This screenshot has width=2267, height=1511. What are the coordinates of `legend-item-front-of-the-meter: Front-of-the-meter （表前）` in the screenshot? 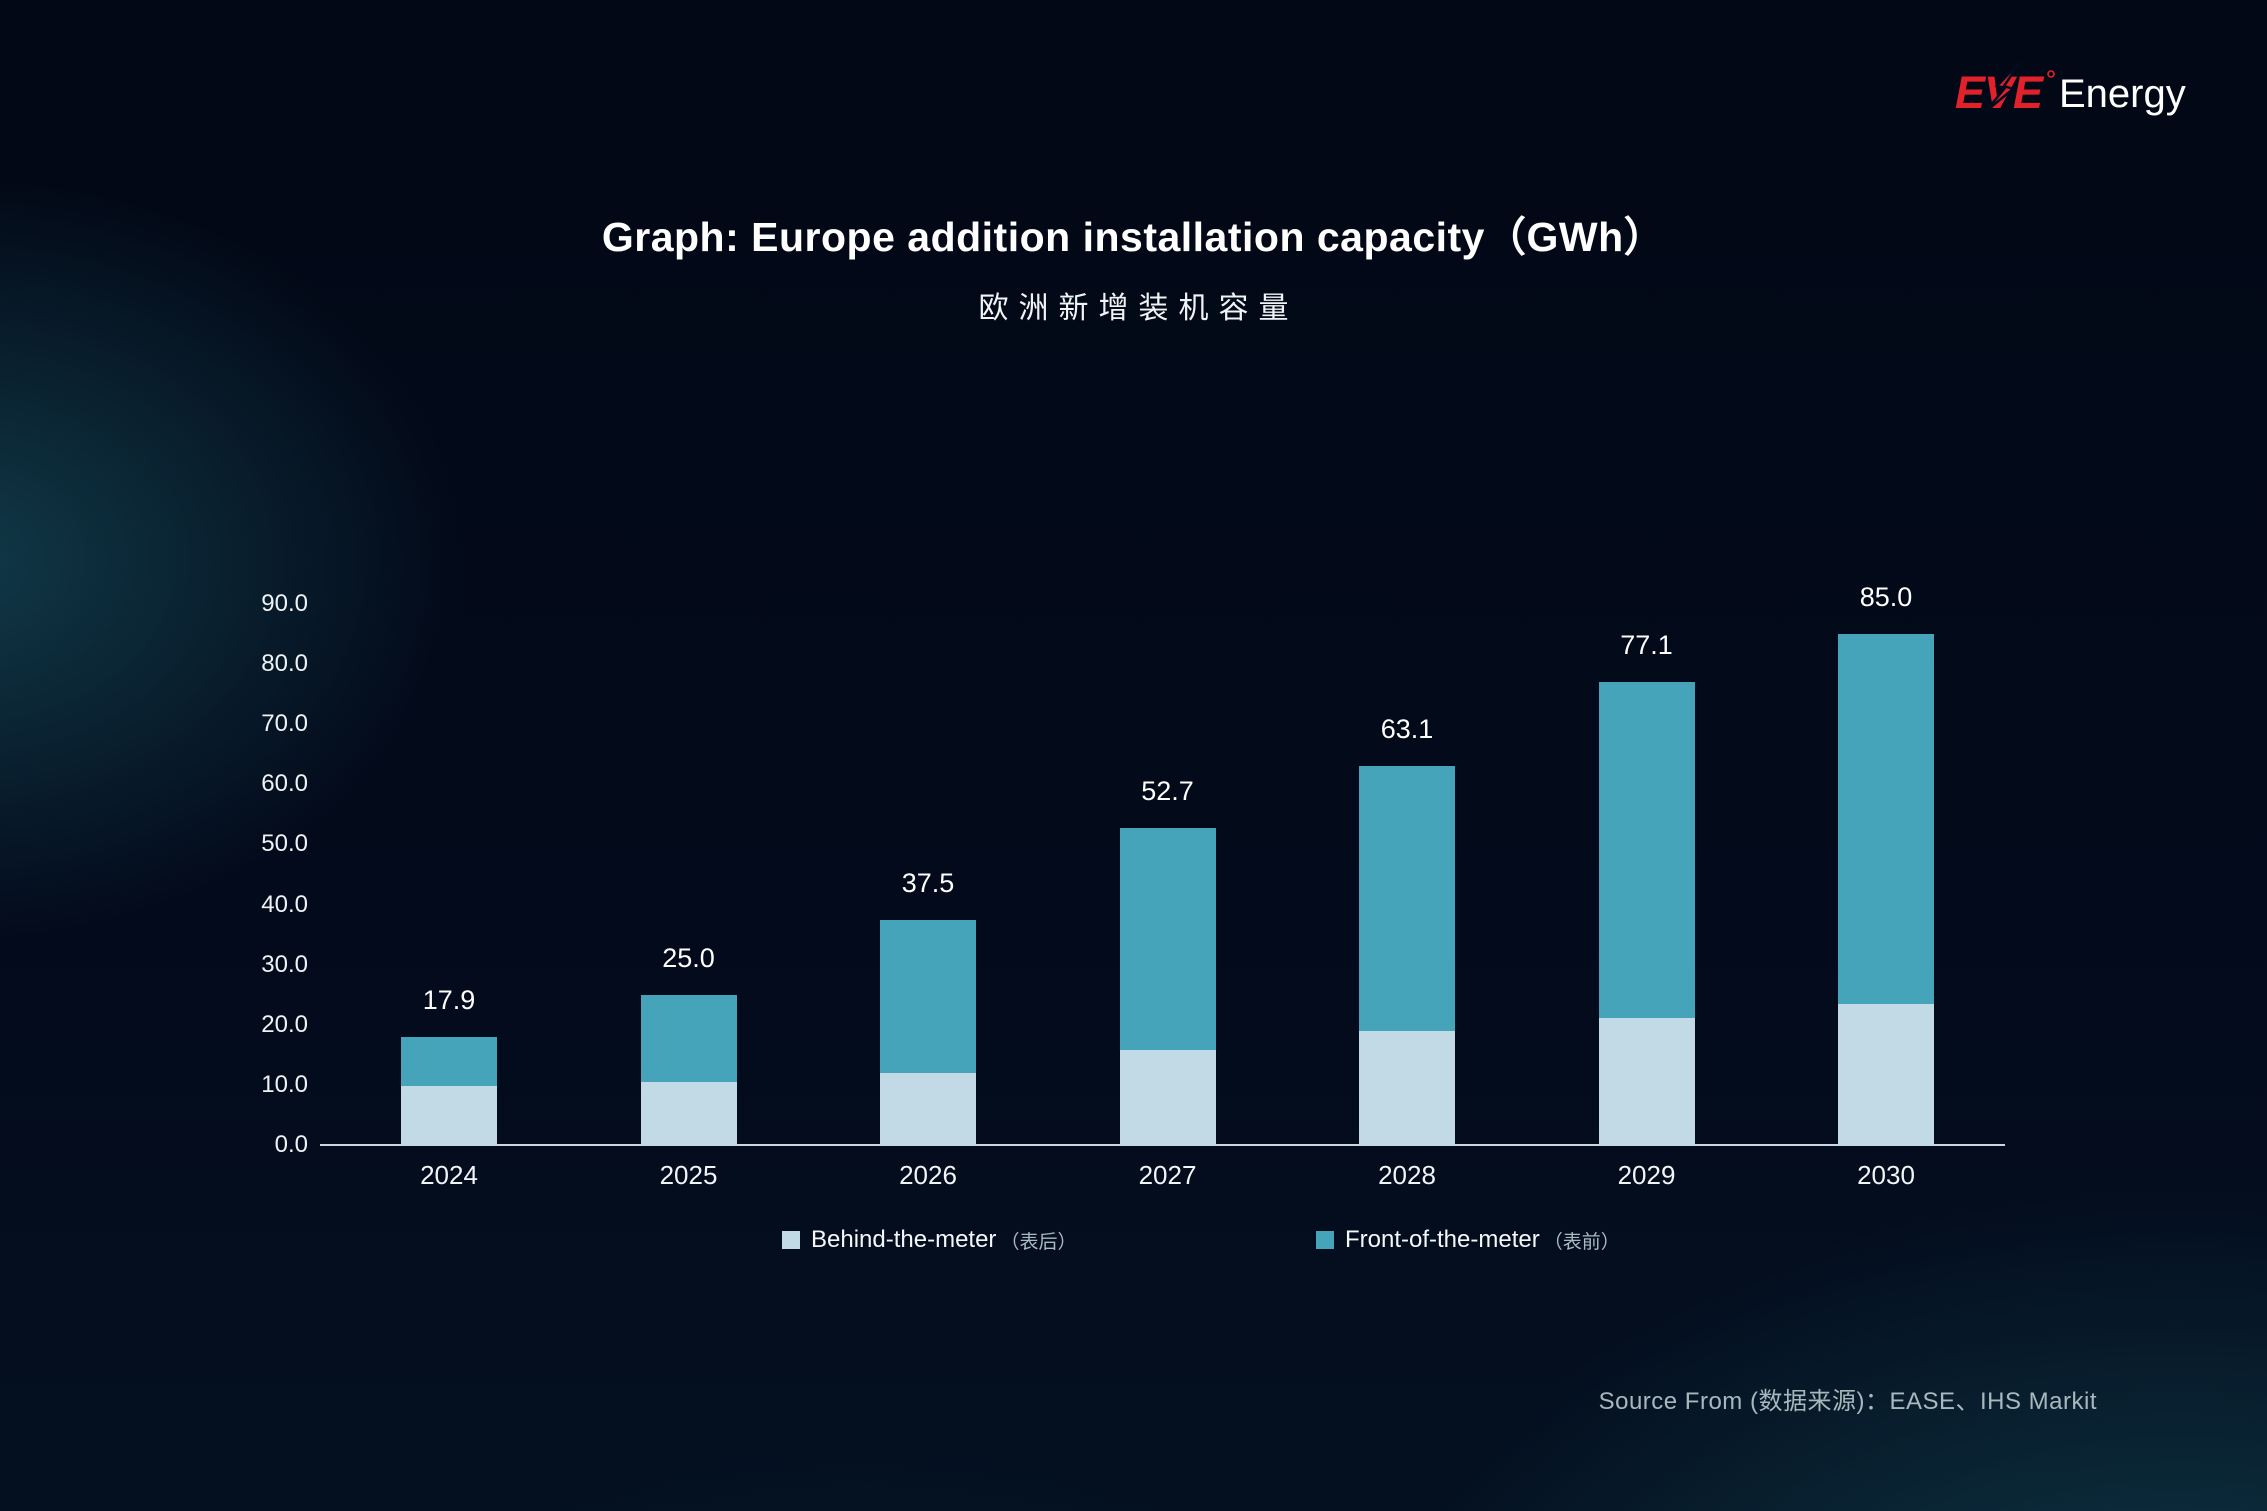 It's located at (1468, 1239).